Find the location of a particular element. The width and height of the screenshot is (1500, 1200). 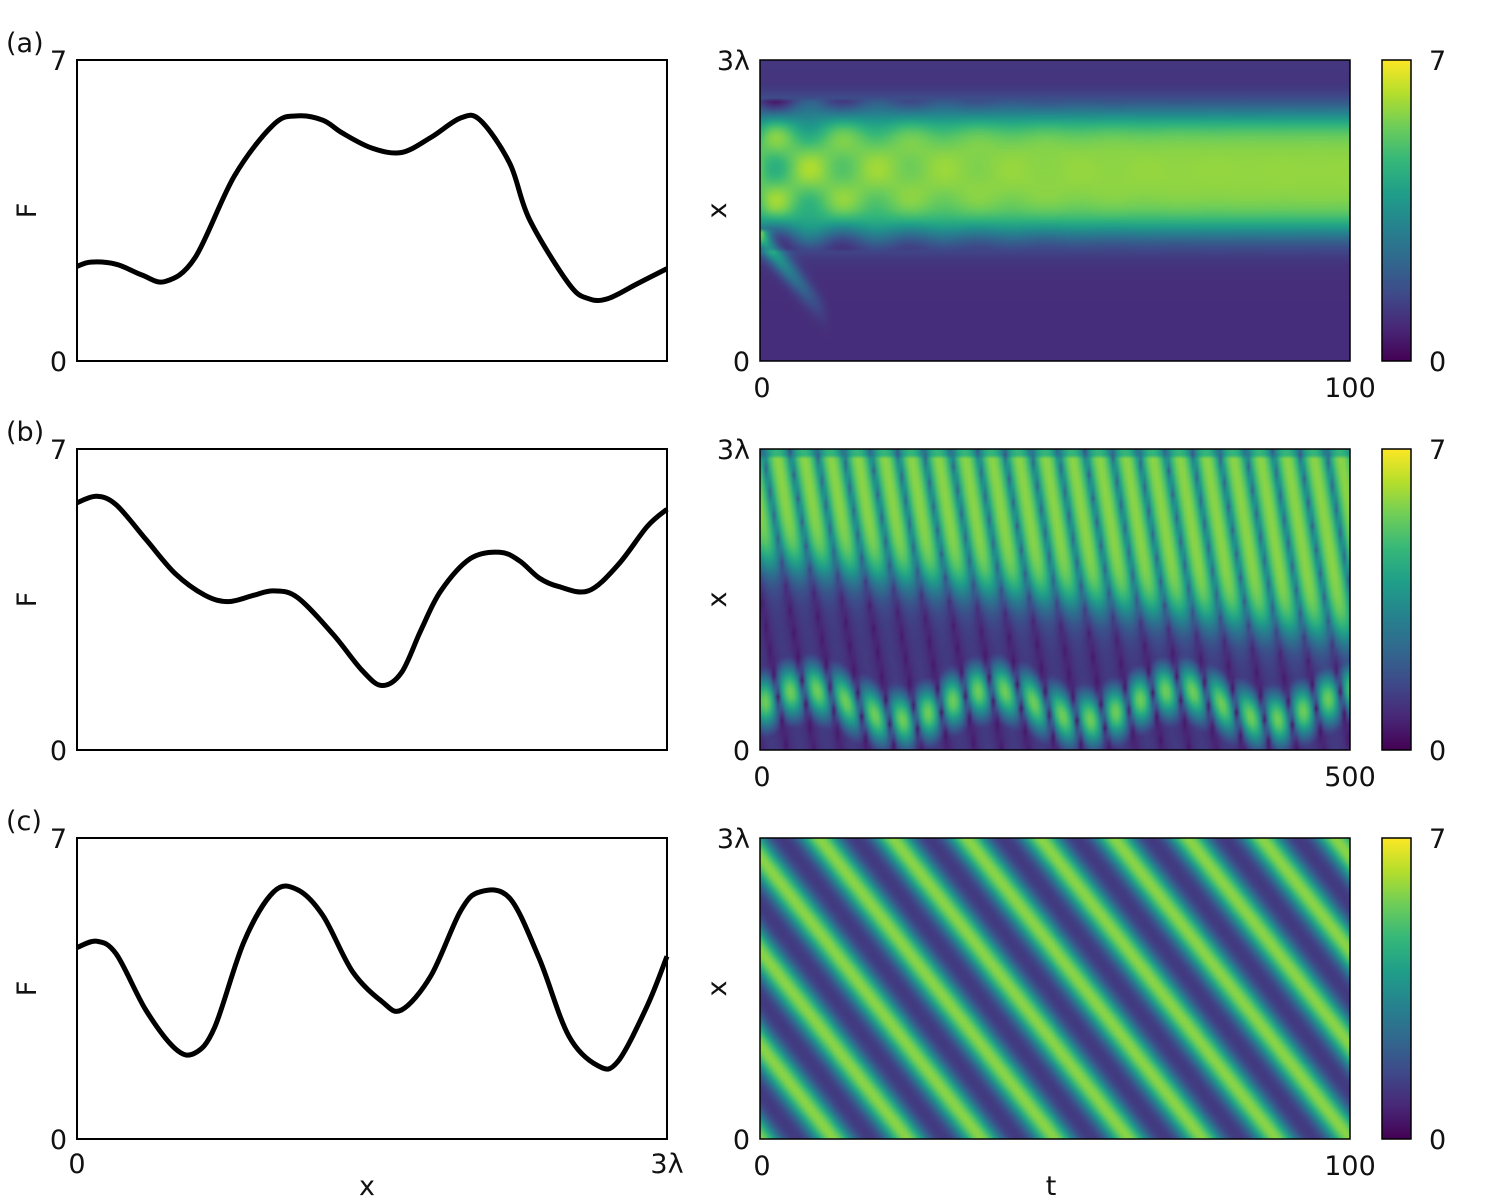

b-kymo-heatmap-image is located at coordinates (1055, 599).